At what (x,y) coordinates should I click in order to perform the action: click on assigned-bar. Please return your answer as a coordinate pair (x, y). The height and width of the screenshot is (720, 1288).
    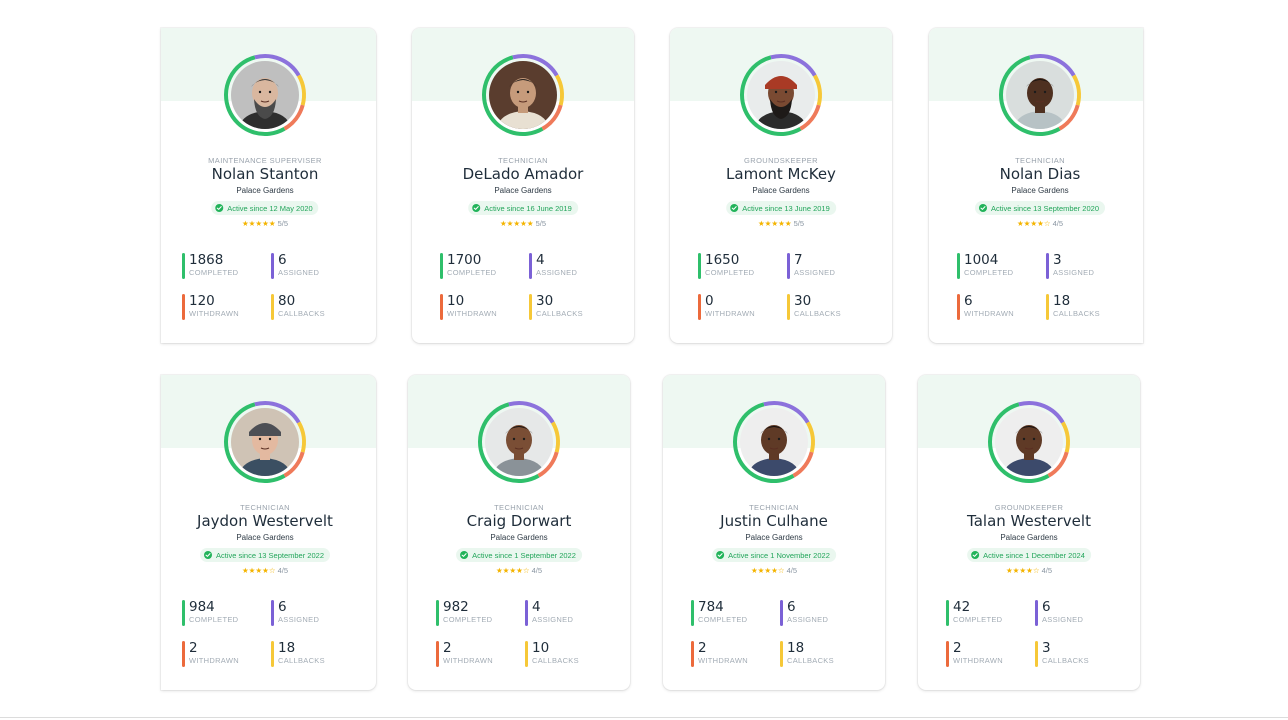
    Looking at the image, I should click on (788, 266).